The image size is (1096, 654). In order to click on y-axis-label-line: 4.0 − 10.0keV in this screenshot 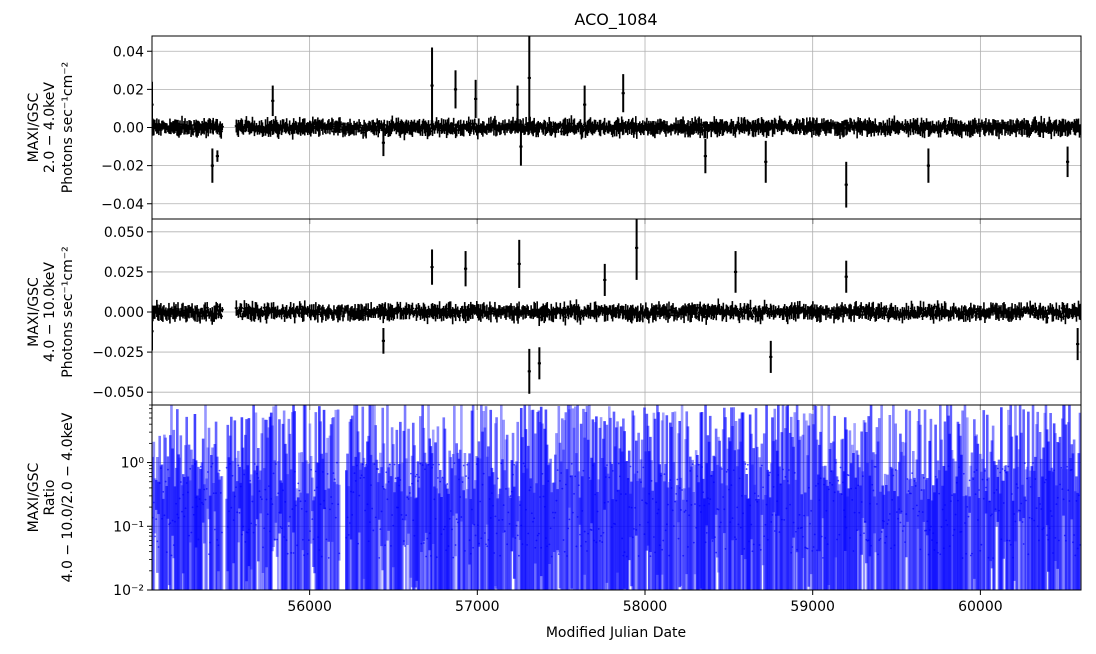, I will do `click(50, 312)`.